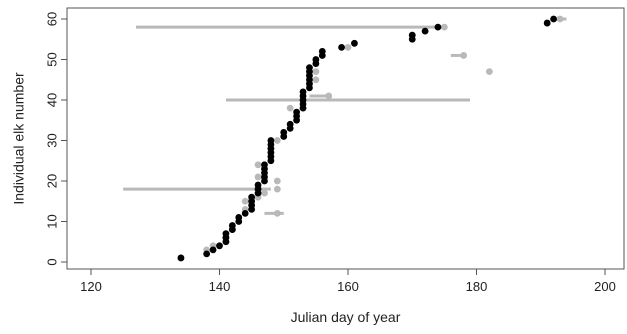 Image resolution: width=627 pixels, height=334 pixels. I want to click on y-tick-label: 0, so click(51, 261).